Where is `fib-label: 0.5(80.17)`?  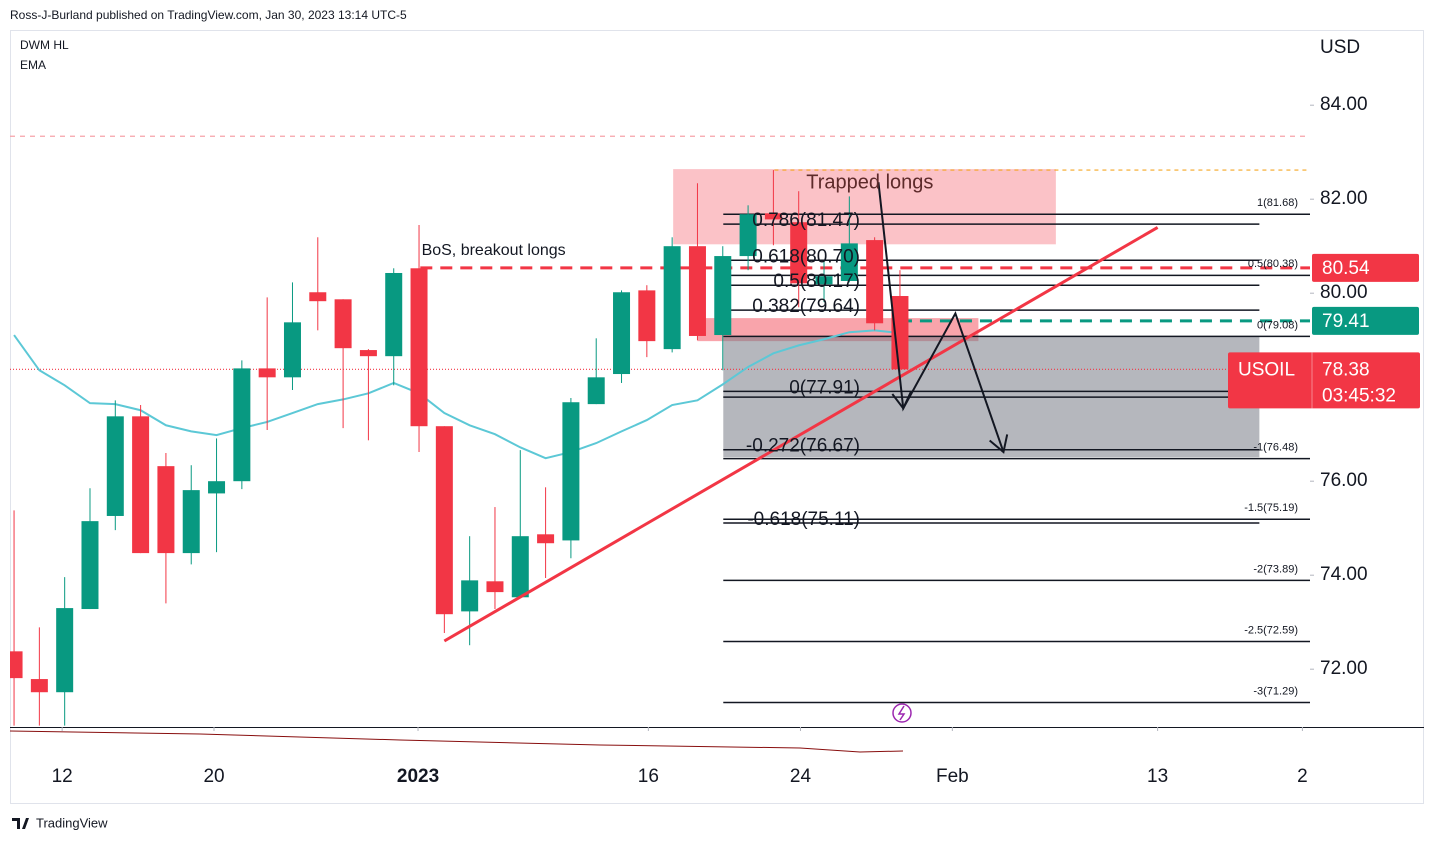 fib-label: 0.5(80.17) is located at coordinates (816, 281).